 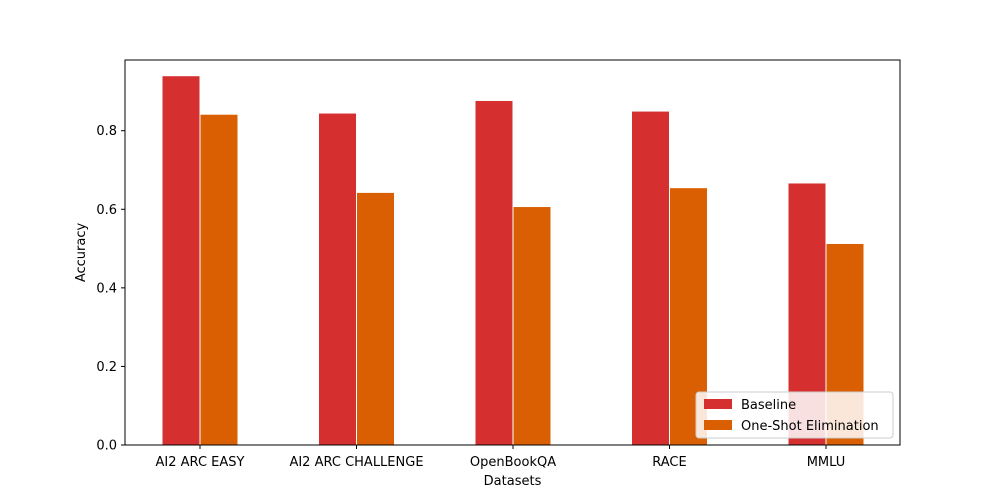 What do you see at coordinates (106, 367) in the screenshot?
I see `y-tick-label: 0.2` at bounding box center [106, 367].